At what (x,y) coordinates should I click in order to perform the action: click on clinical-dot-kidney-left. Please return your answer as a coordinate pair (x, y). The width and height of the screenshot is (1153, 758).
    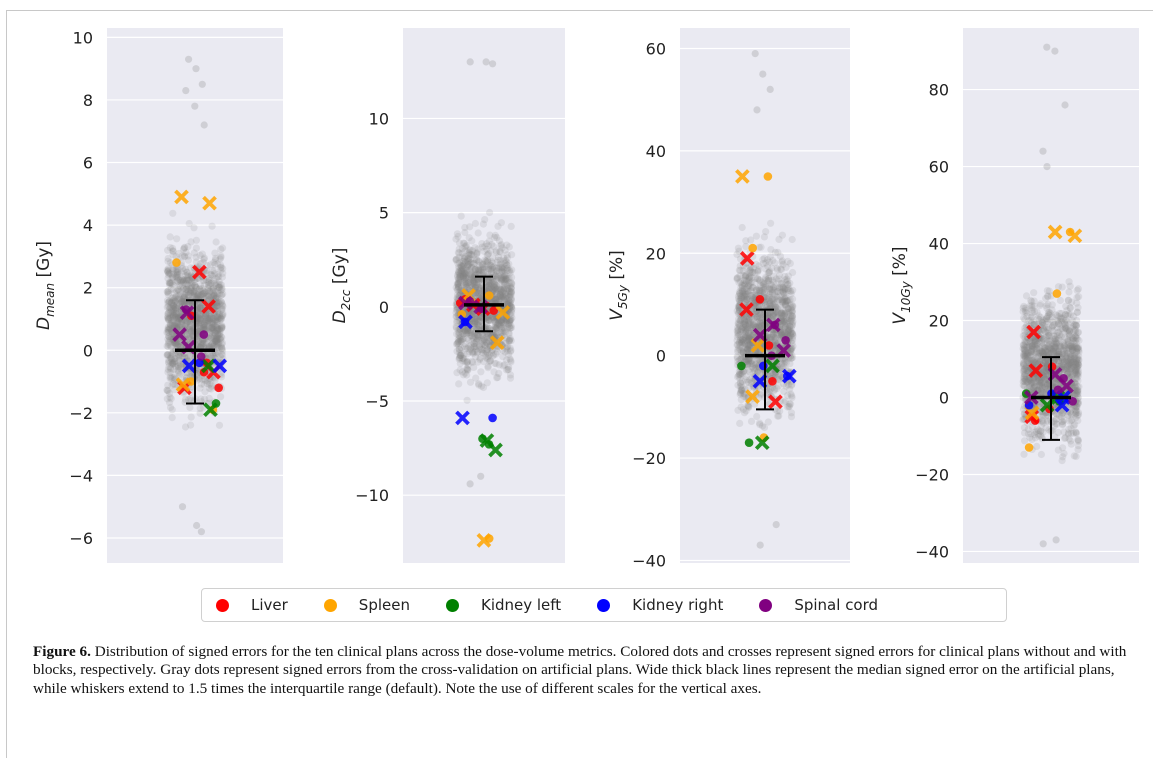
    Looking at the image, I should click on (741, 366).